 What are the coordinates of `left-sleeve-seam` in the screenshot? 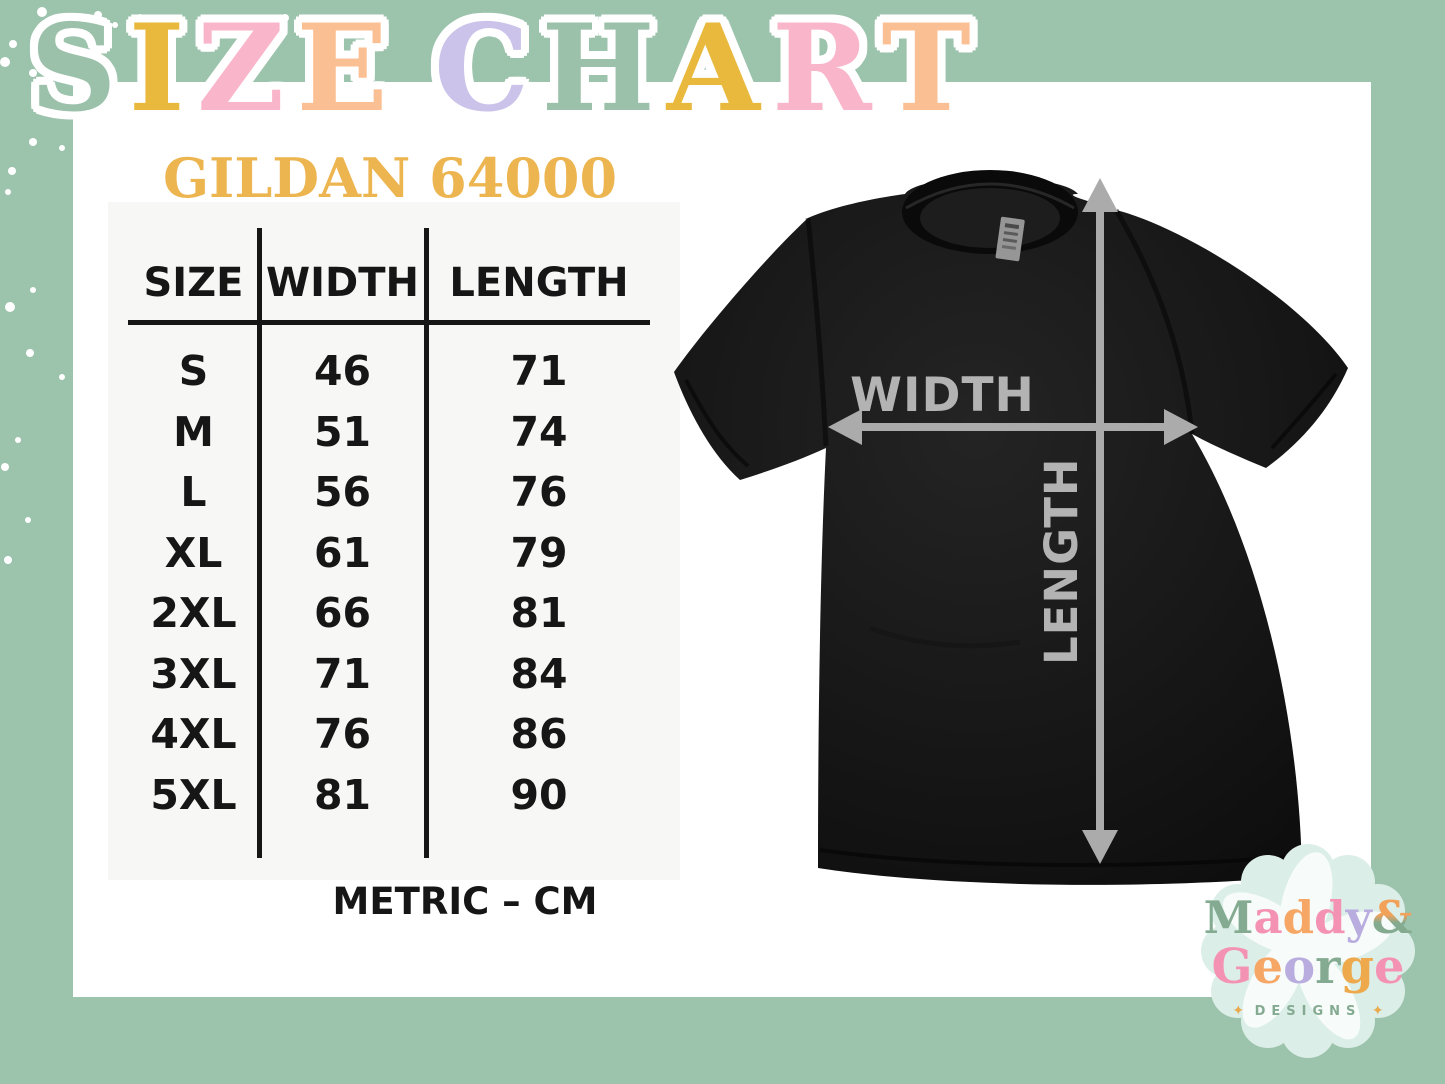 It's located at (817, 332).